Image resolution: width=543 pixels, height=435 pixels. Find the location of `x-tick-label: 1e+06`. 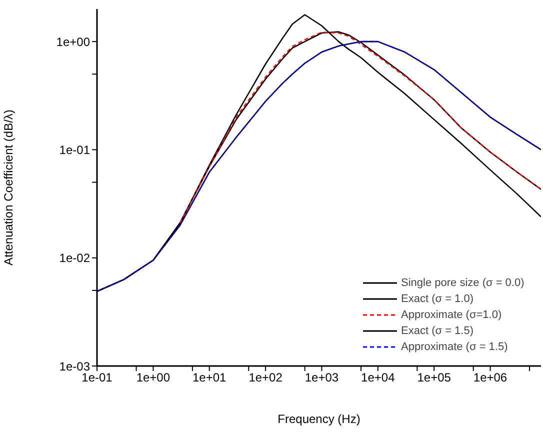

x-tick-label: 1e+06 is located at coordinates (490, 377).